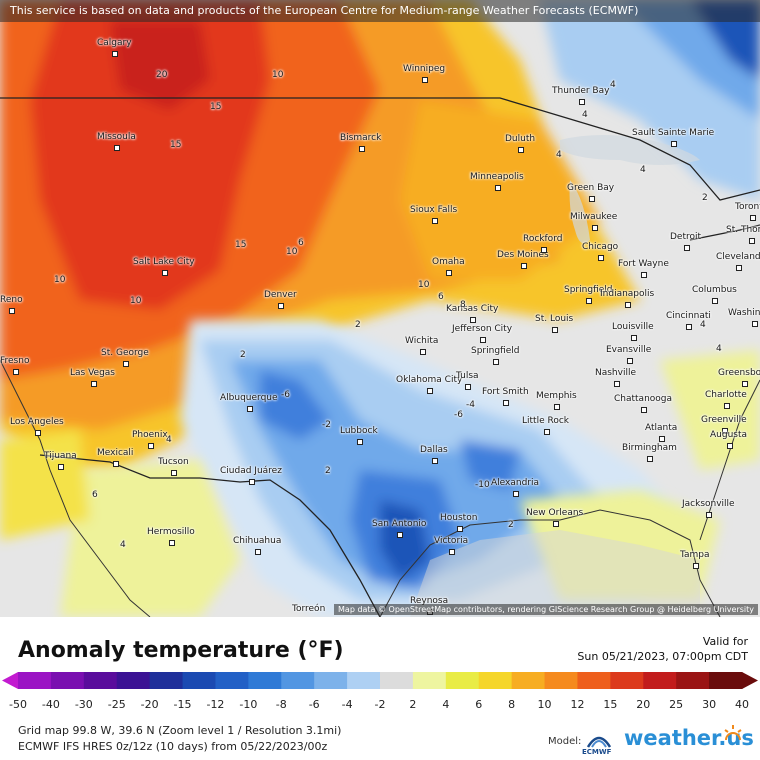 This screenshot has width=760, height=760. I want to click on contour-value-label: -10, so click(482, 485).